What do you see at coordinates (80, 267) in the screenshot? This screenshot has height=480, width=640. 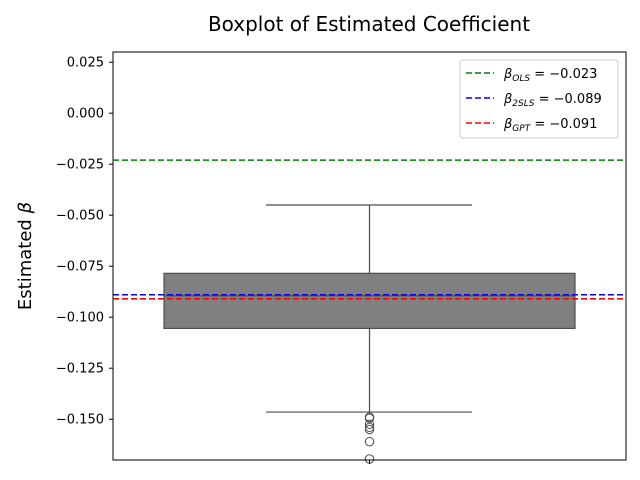 I see `y-tick-label: −0.075` at bounding box center [80, 267].